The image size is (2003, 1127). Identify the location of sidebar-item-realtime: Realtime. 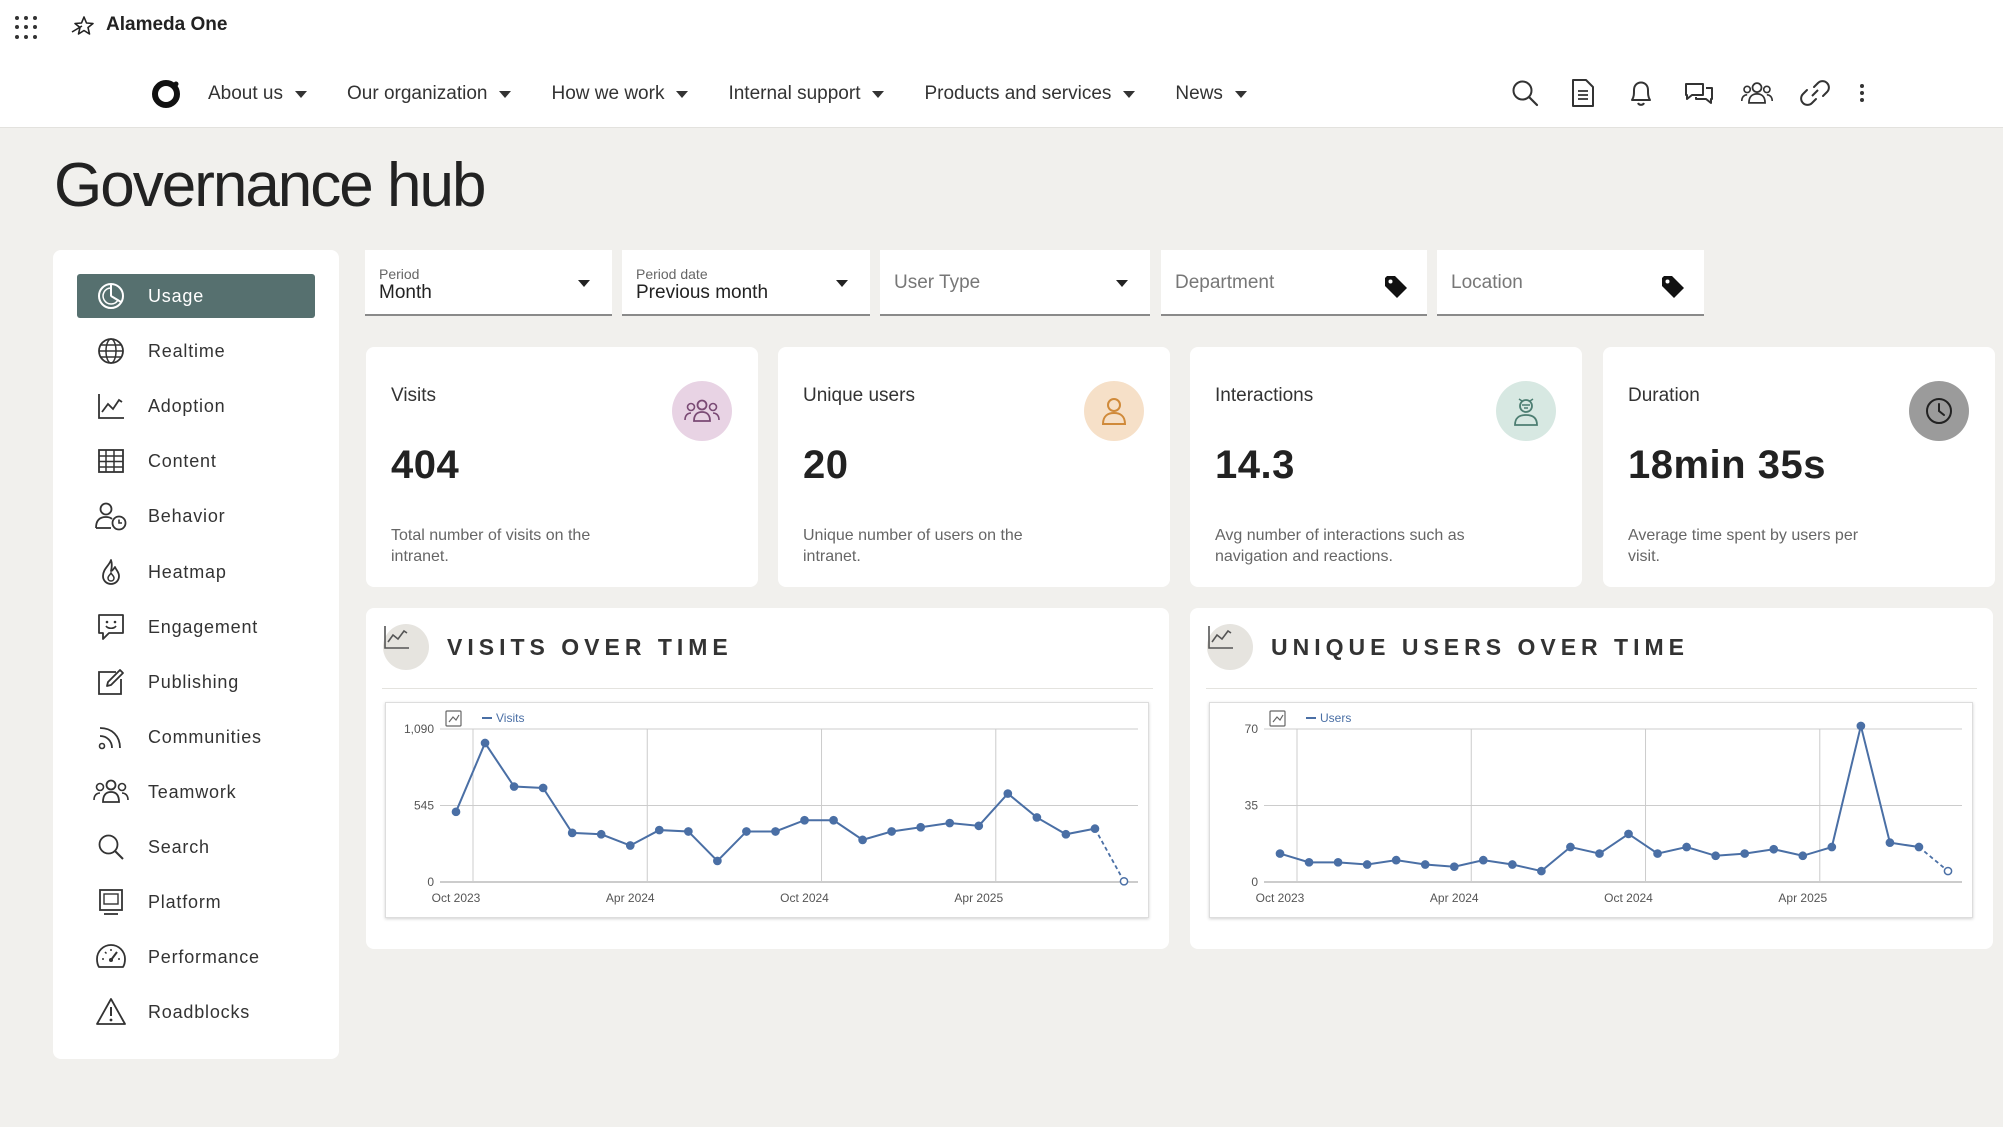
(196, 351).